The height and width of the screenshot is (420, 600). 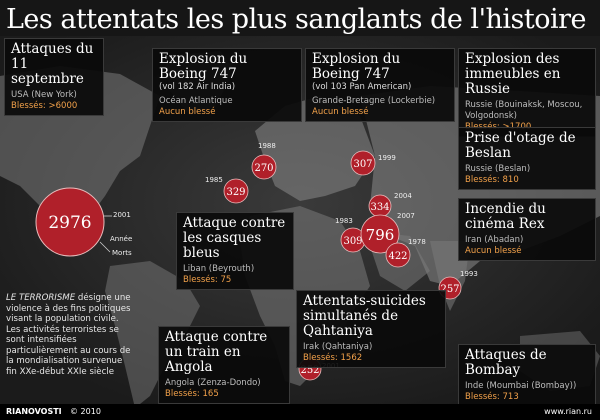 What do you see at coordinates (213, 383) in the screenshot?
I see `card-location: Angola (Zenza-Dondo)` at bounding box center [213, 383].